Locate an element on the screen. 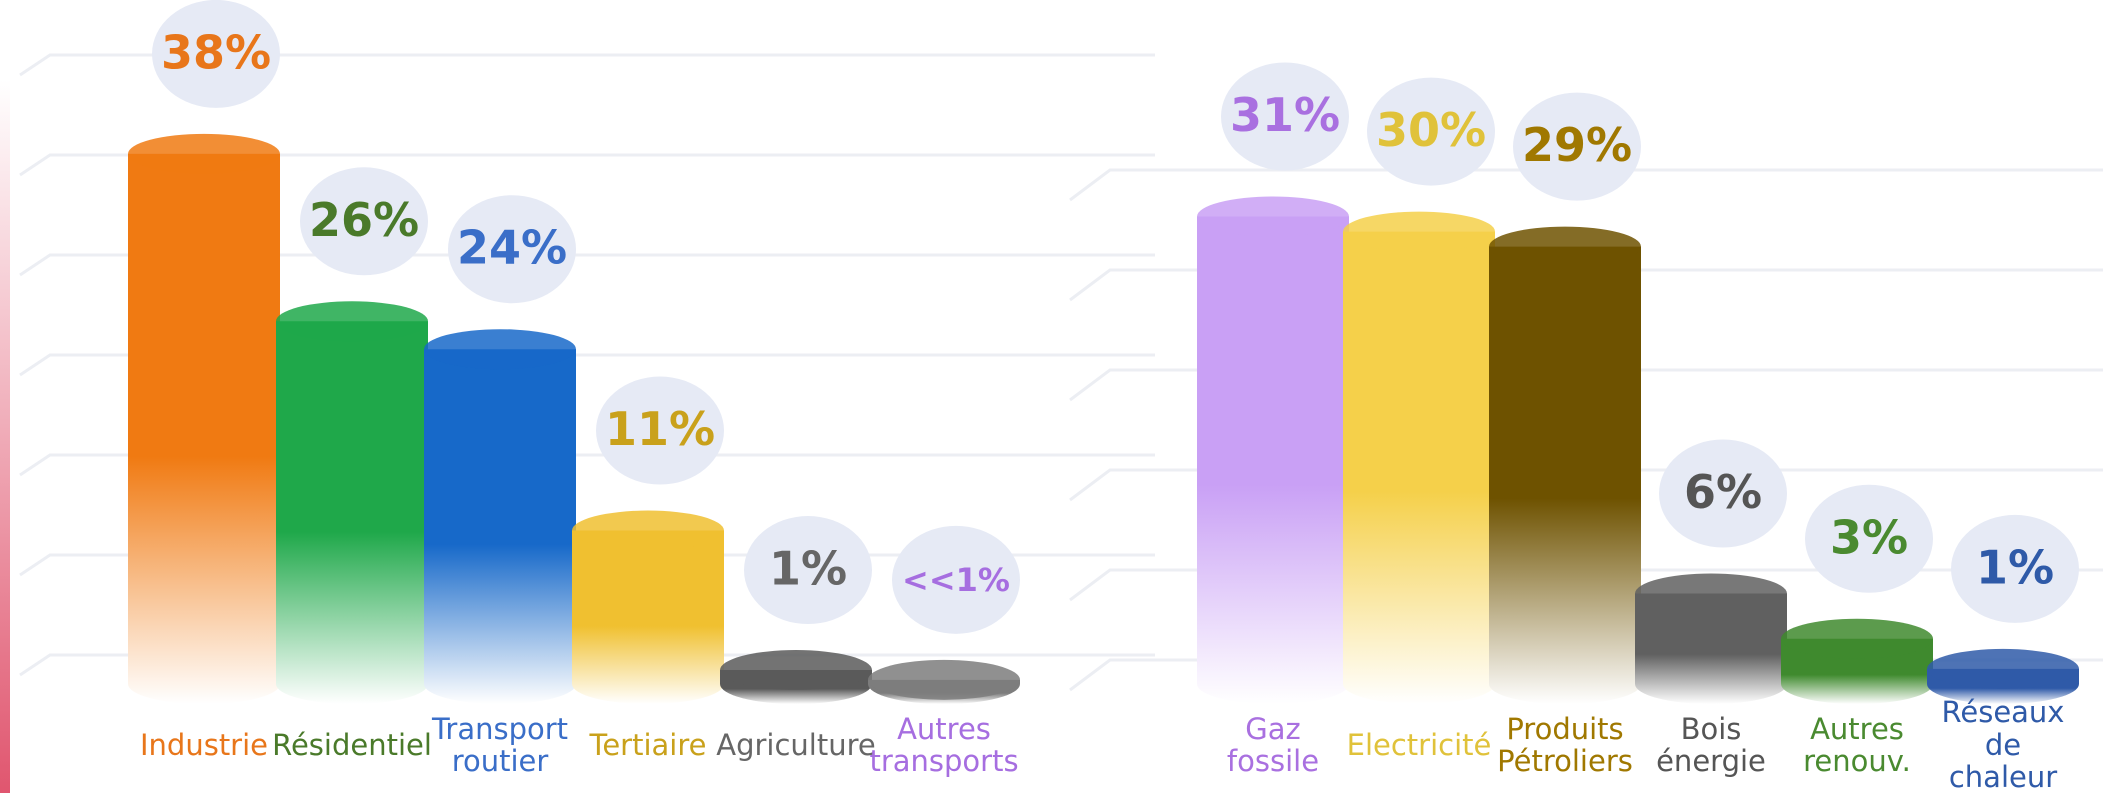  category-label-box: Résidentiel is located at coordinates (352, 745).